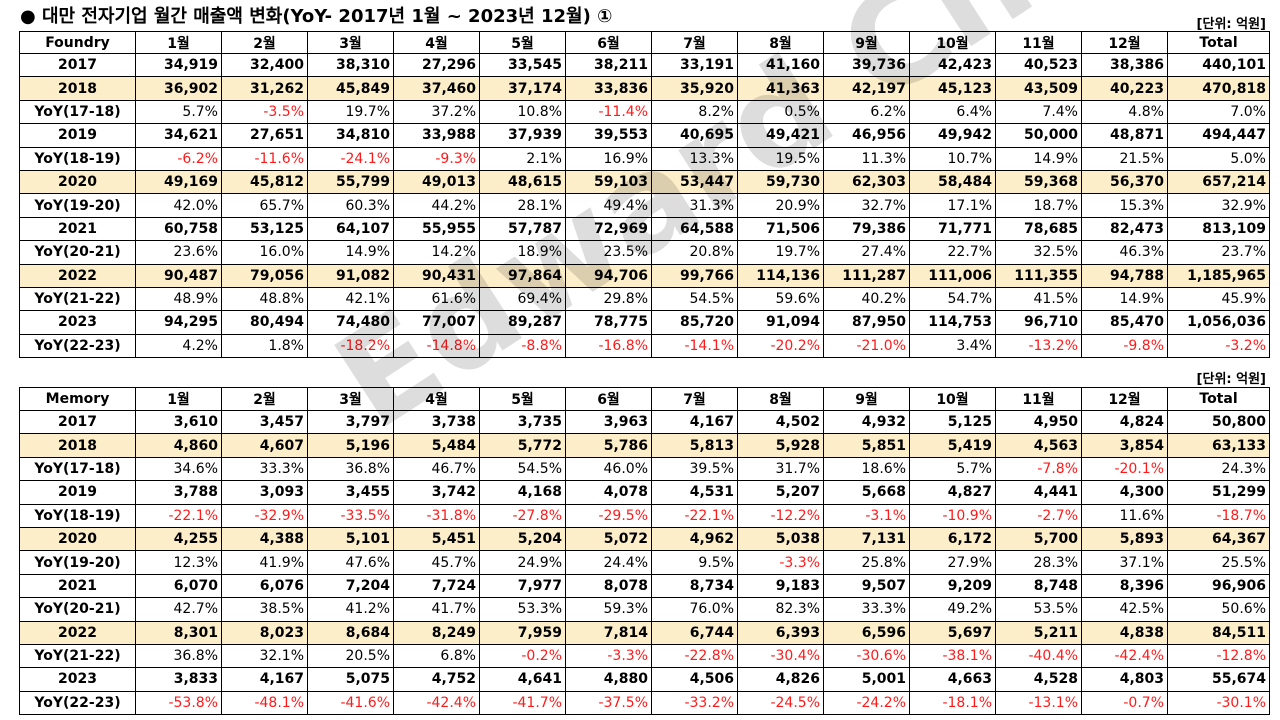 The height and width of the screenshot is (720, 1280). I want to click on value-cell: 111,006, so click(952, 275).